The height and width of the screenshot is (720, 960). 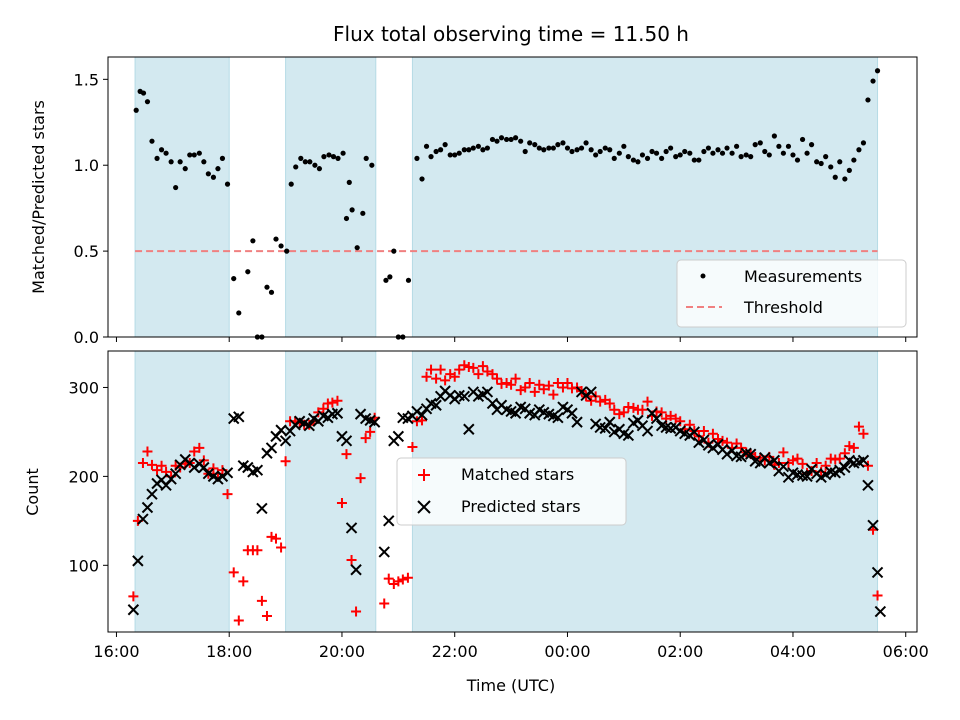 I want to click on legend-matched-label: Matched stars, so click(x=517, y=474).